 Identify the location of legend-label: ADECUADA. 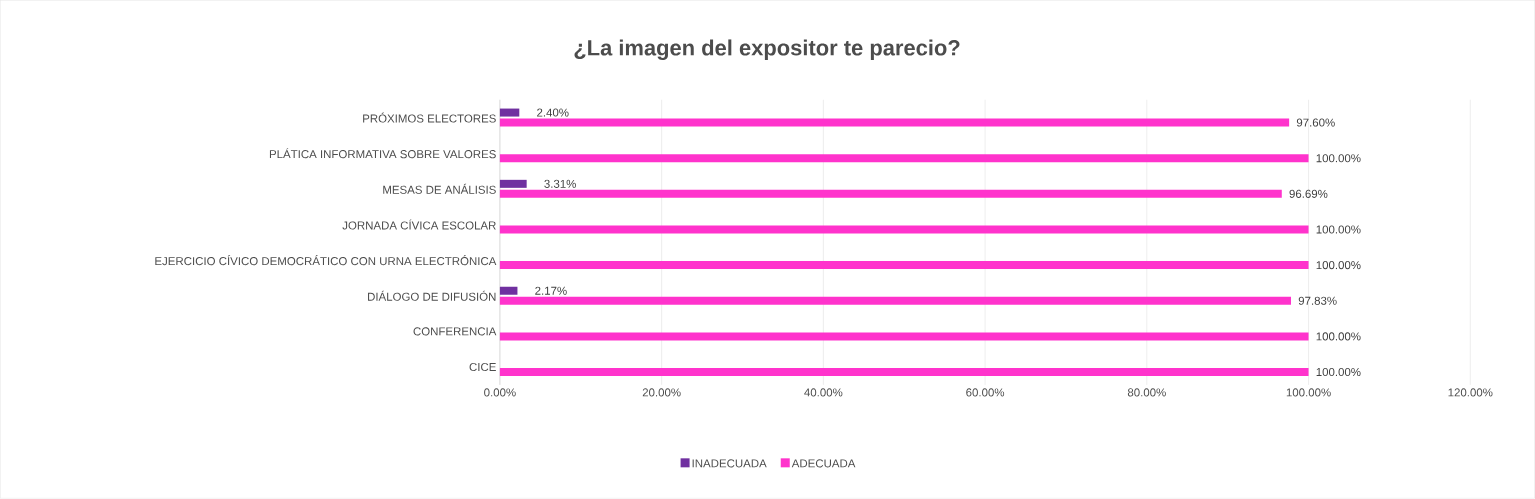
(823, 463).